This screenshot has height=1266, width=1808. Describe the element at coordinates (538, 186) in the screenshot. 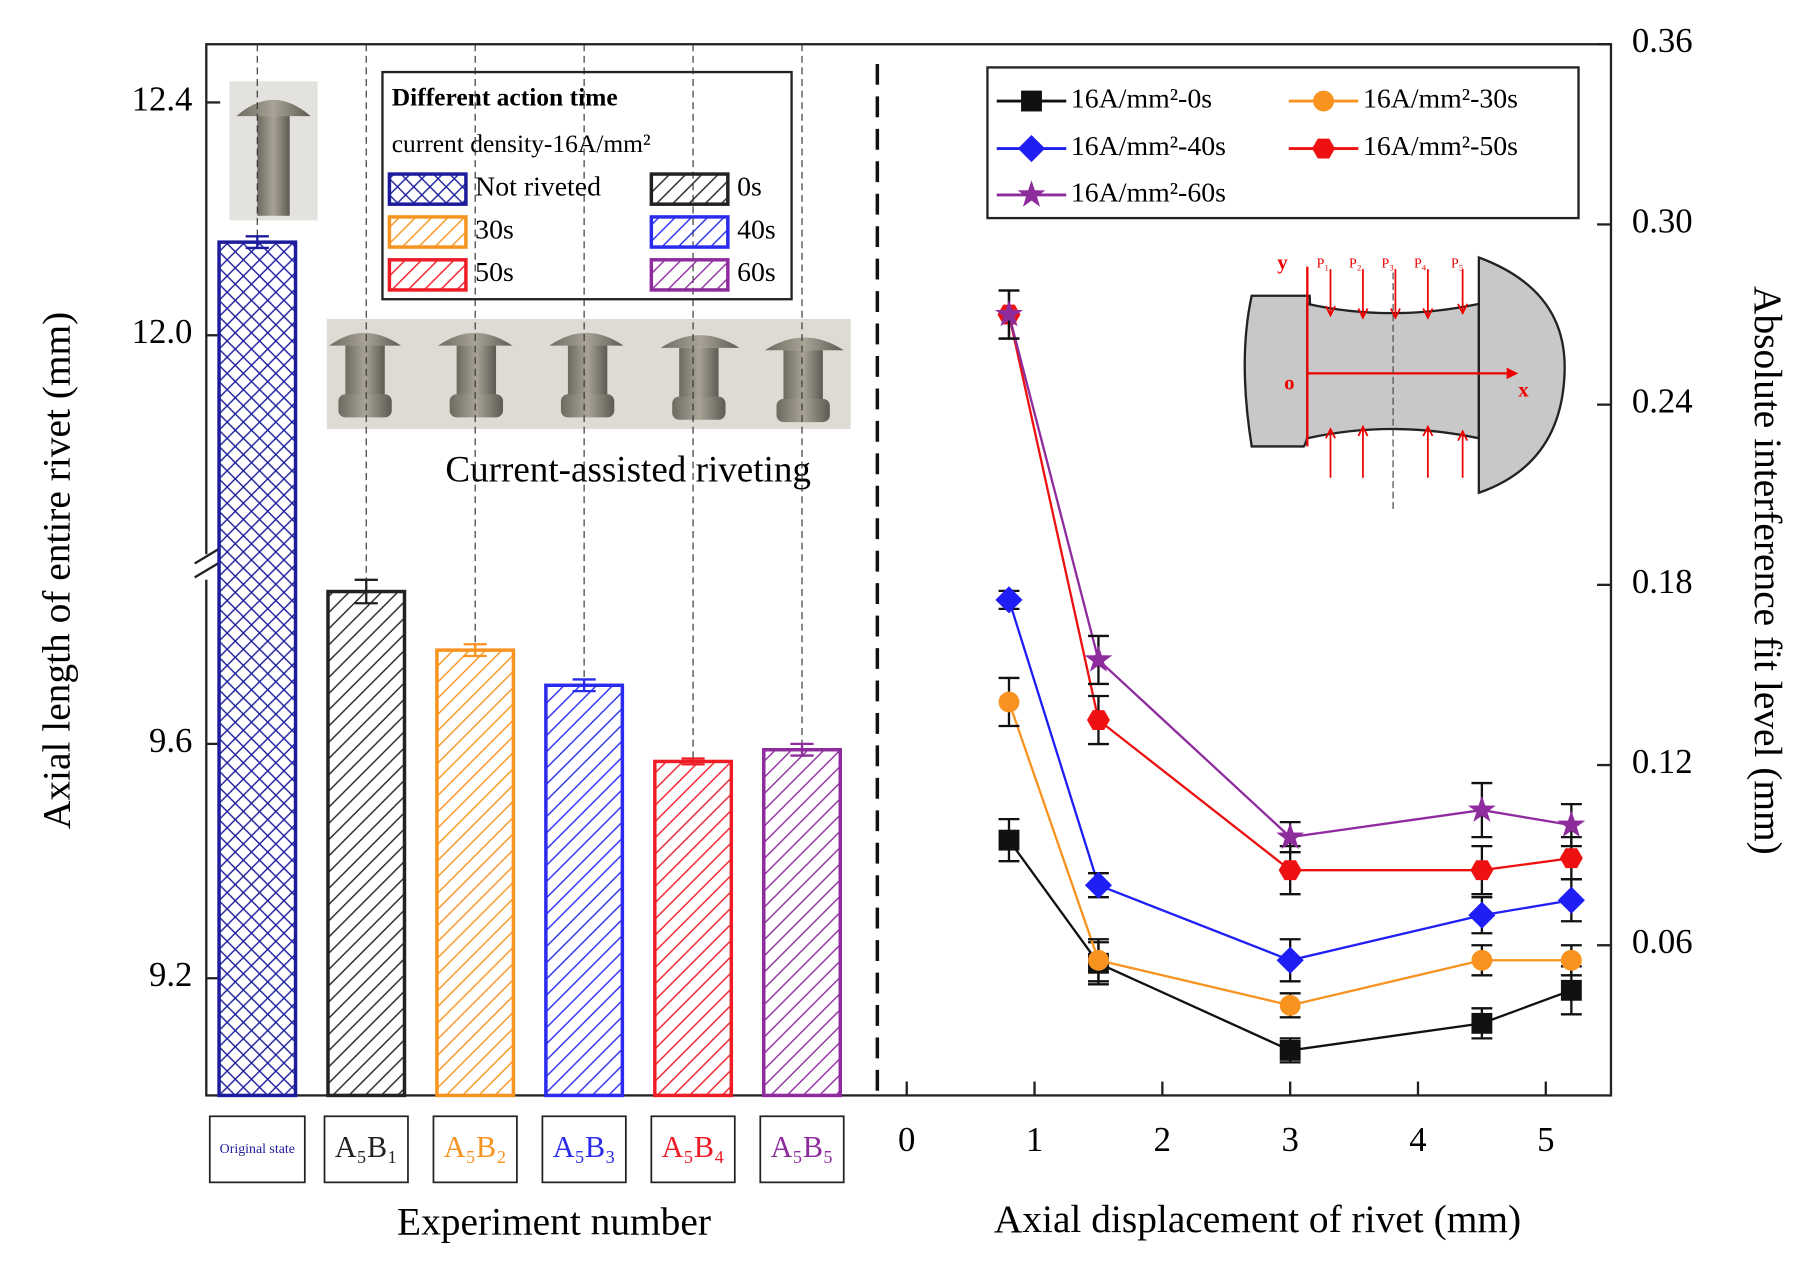

I see `legend-label: Not riveted` at that location.